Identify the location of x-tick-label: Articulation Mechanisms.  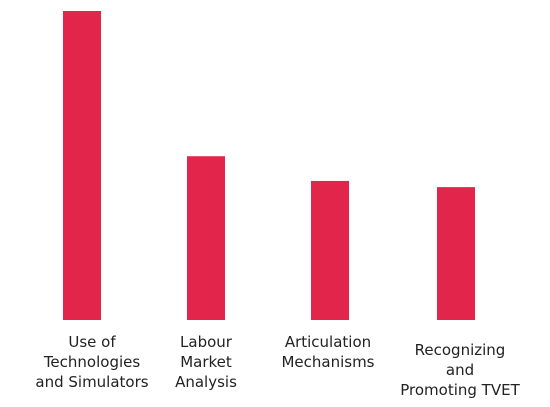
(328, 352).